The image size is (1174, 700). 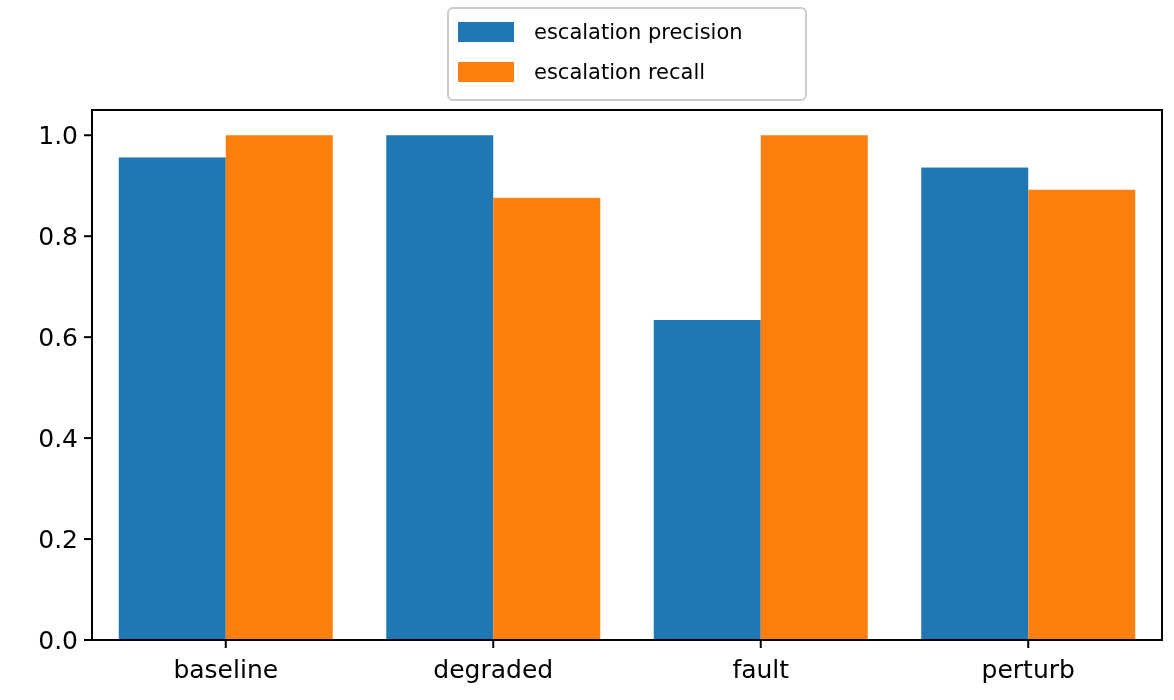 What do you see at coordinates (226, 669) in the screenshot?
I see `x-tick-label: baseline` at bounding box center [226, 669].